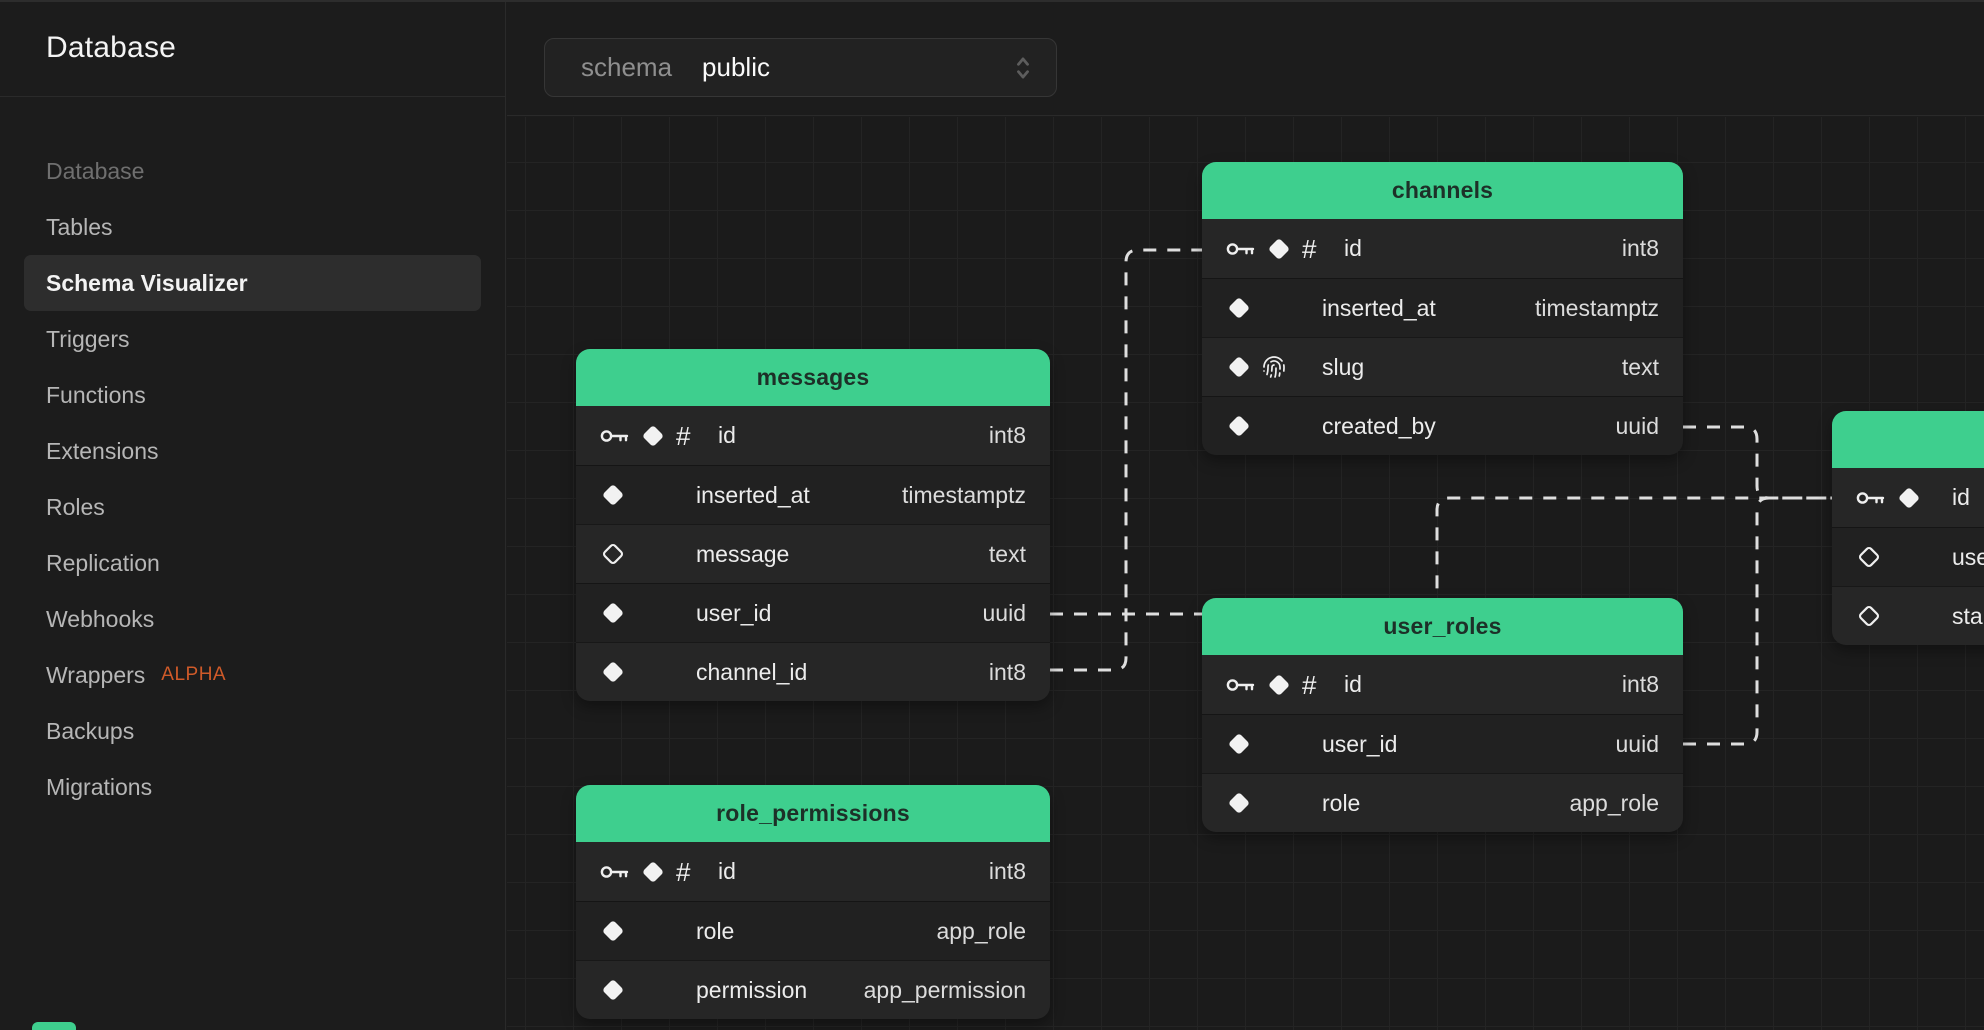 The height and width of the screenshot is (1030, 1984). Describe the element at coordinates (90, 730) in the screenshot. I see `sidebar-item-backups: Backups` at that location.